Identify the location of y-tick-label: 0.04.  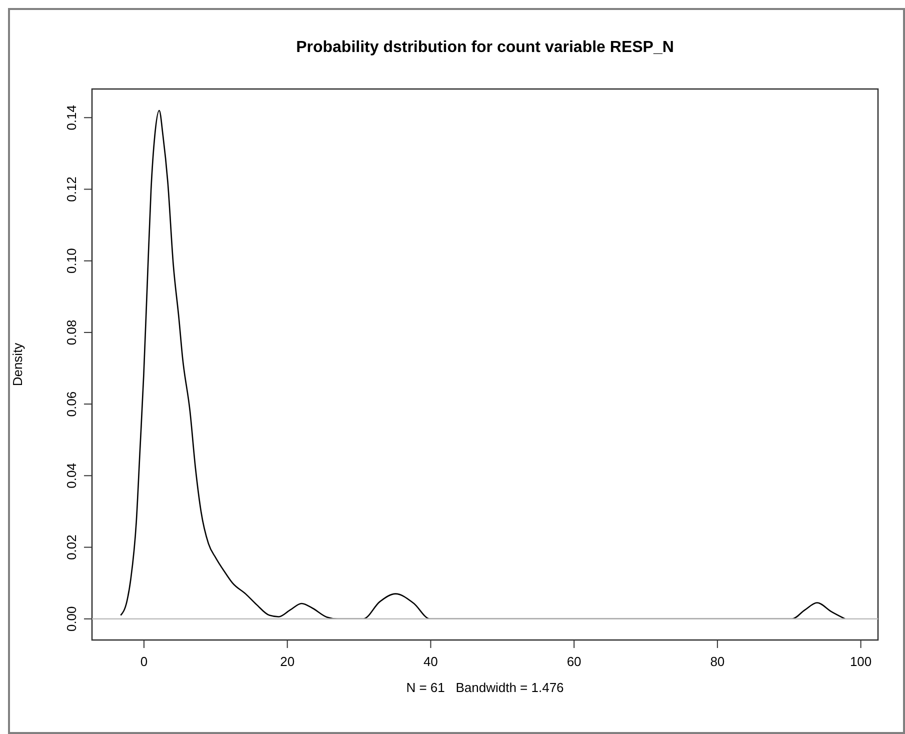
(71, 475).